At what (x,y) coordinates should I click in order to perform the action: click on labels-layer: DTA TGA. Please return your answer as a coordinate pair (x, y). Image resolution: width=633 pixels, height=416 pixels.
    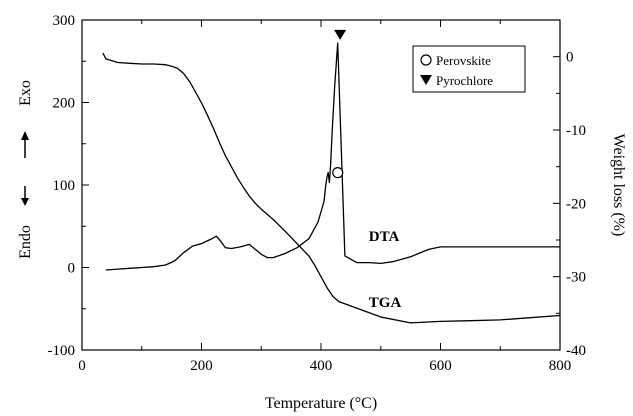
    Looking at the image, I should click on (367, 170).